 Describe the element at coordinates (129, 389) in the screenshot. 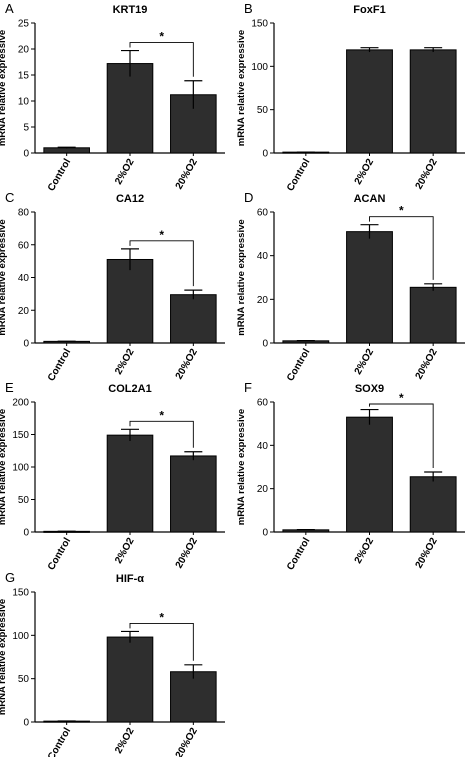

I see `chart-title-e: COL2A1` at that location.